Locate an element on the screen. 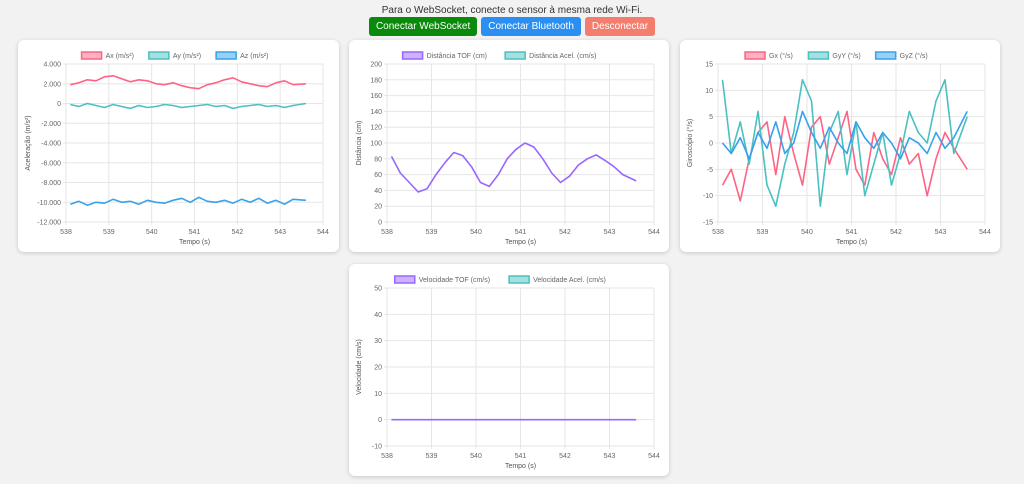 The width and height of the screenshot is (1024, 484). y-tick-label: -12.000 is located at coordinates (49, 223).